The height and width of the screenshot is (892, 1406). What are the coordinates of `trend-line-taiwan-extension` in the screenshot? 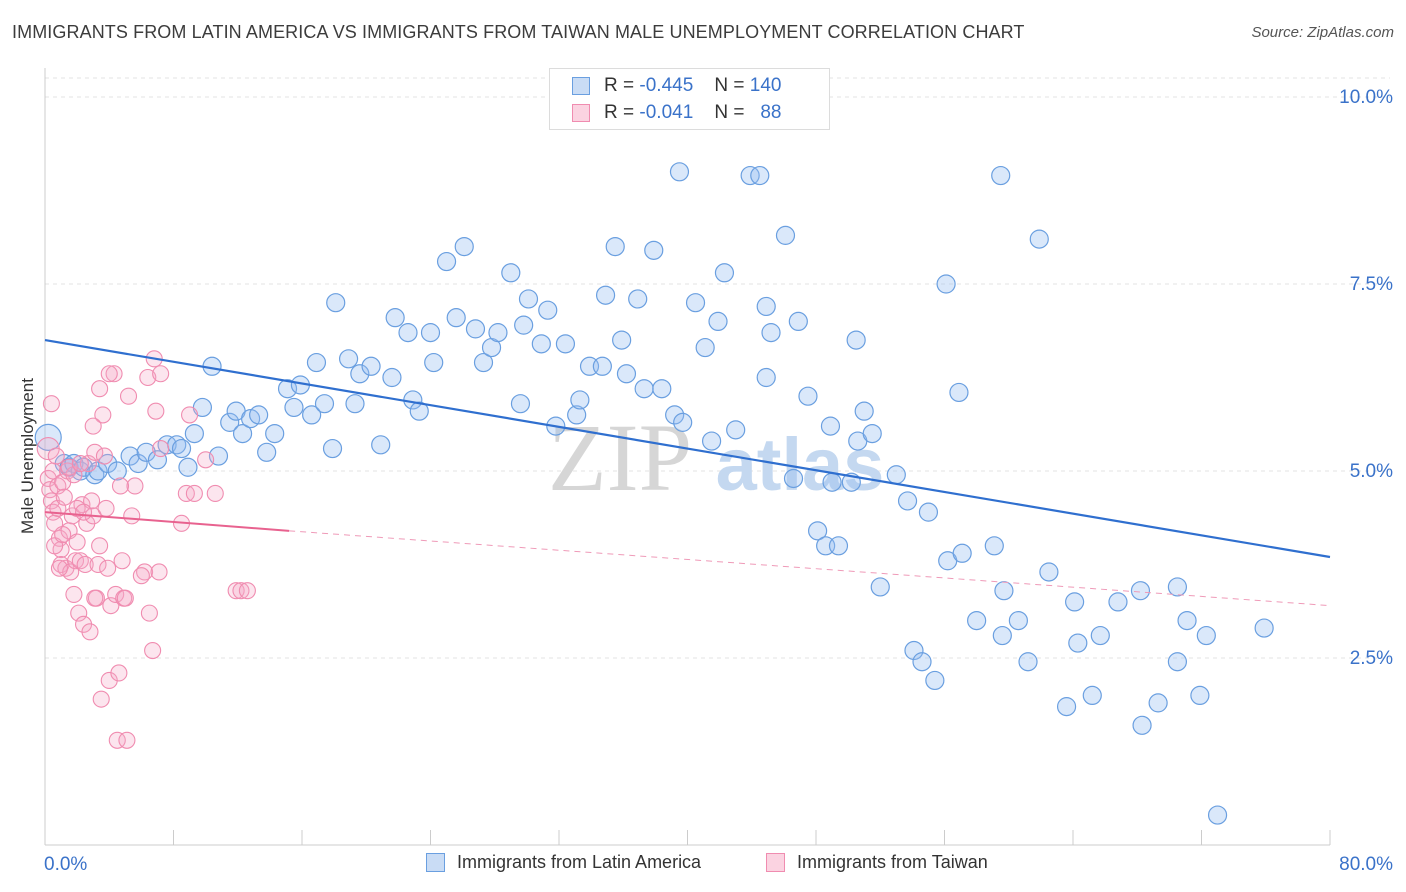 It's located at (810, 568).